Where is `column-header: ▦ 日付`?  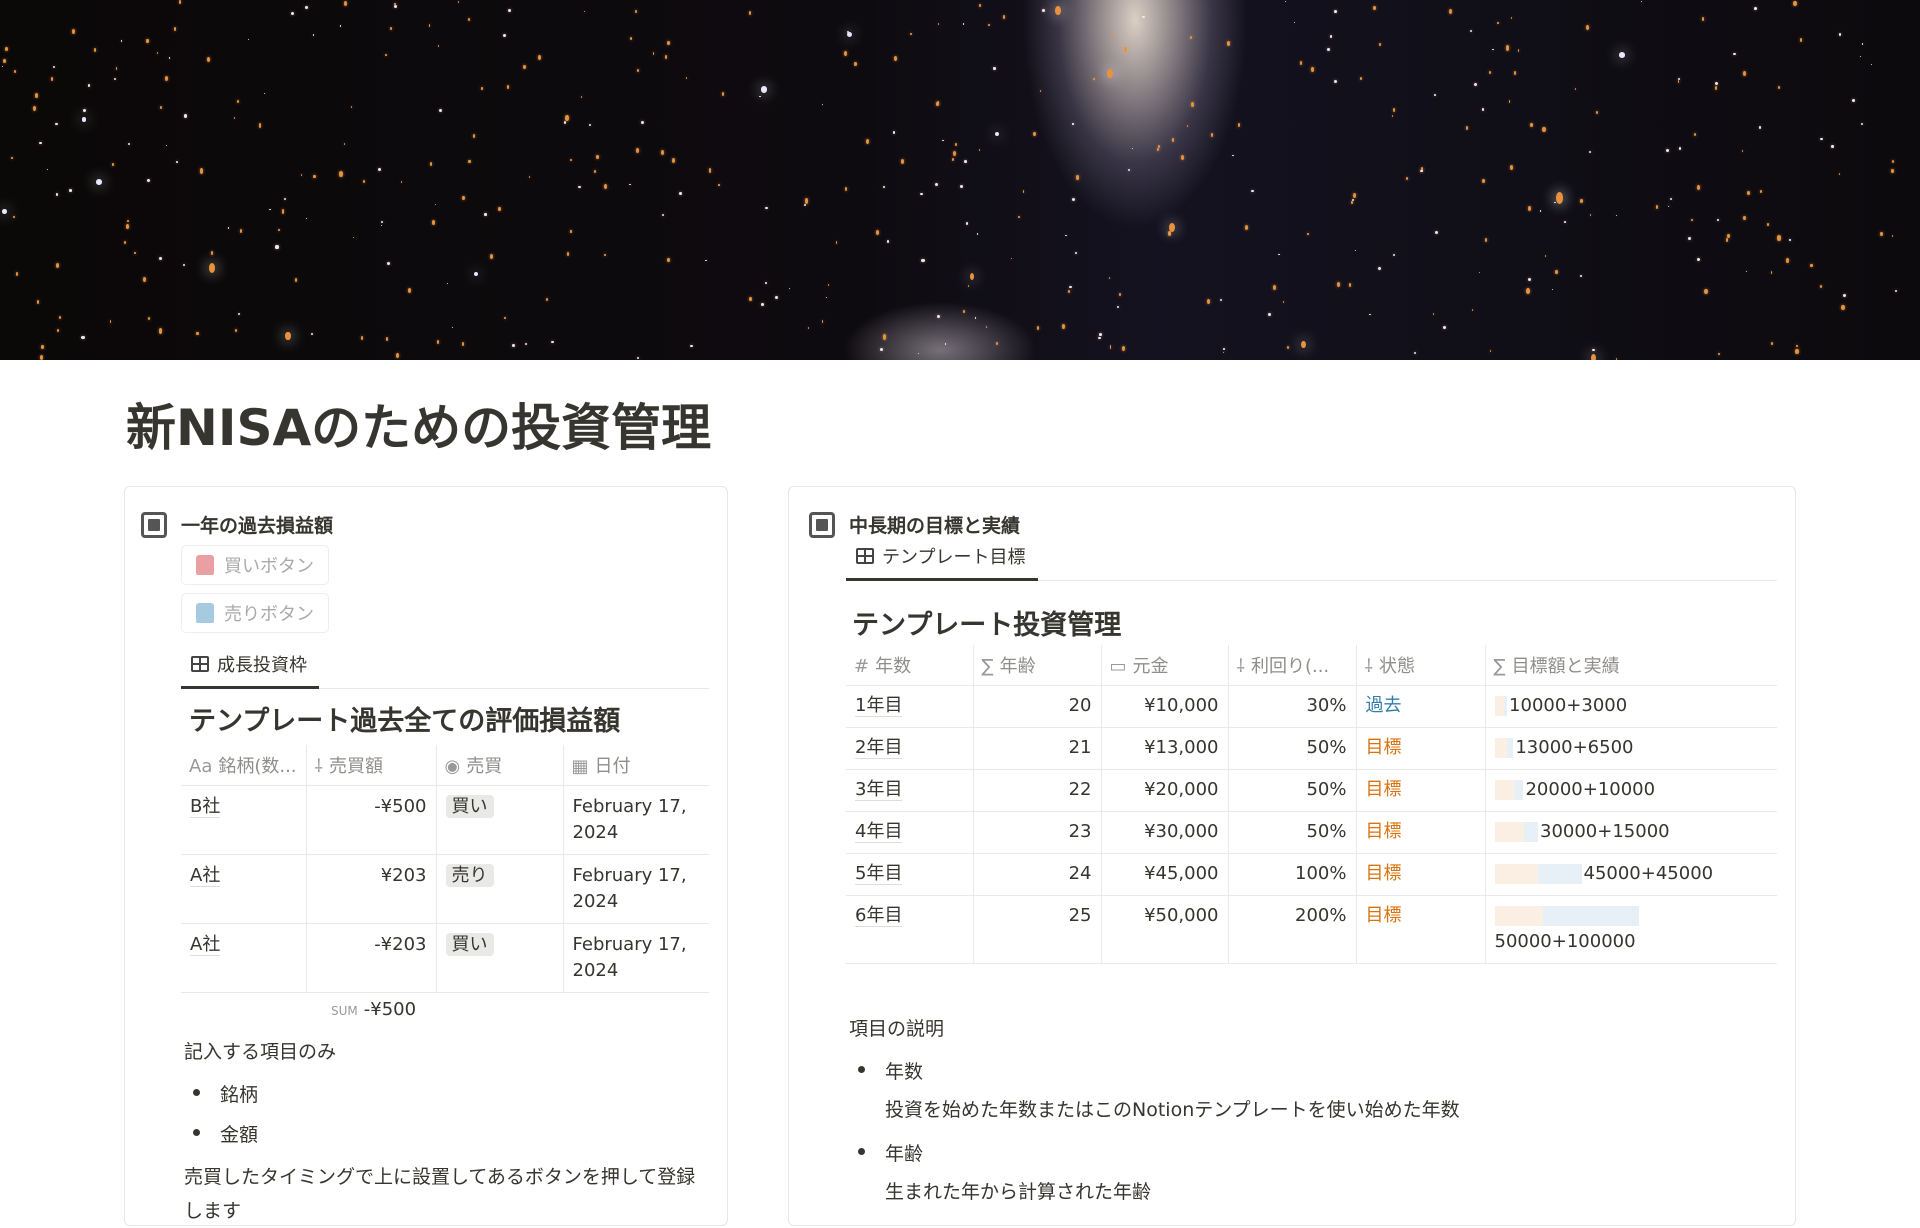
column-header: ▦ 日付 is located at coordinates (635, 765).